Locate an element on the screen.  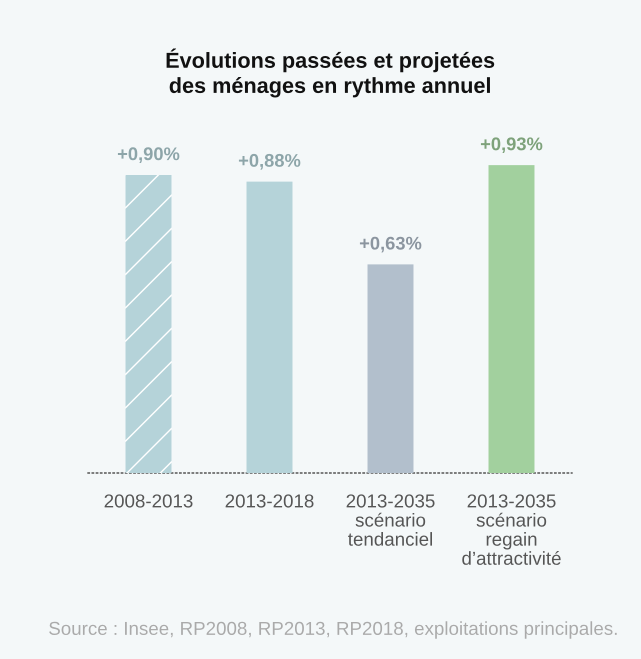
x-tick-label: 2013-2035 scénario regain d’attractivité is located at coordinates (511, 529).